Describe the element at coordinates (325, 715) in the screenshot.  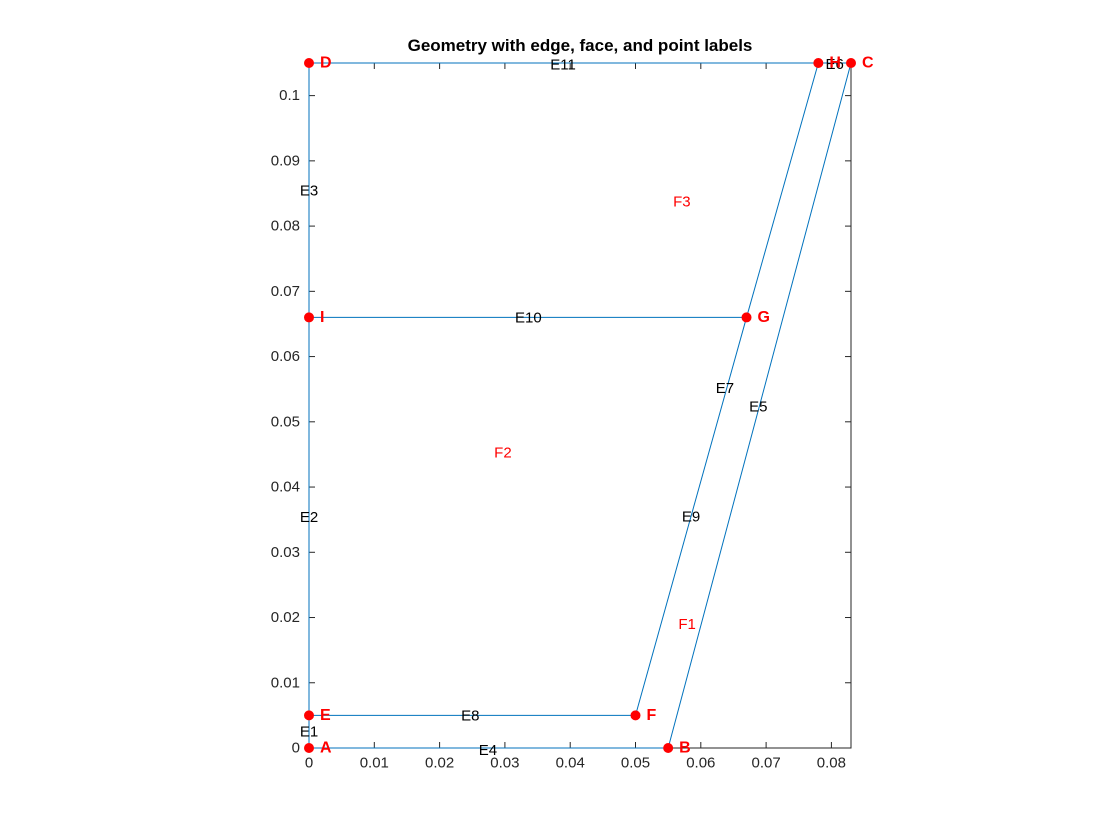
I see `vertex-label-E: E` at that location.